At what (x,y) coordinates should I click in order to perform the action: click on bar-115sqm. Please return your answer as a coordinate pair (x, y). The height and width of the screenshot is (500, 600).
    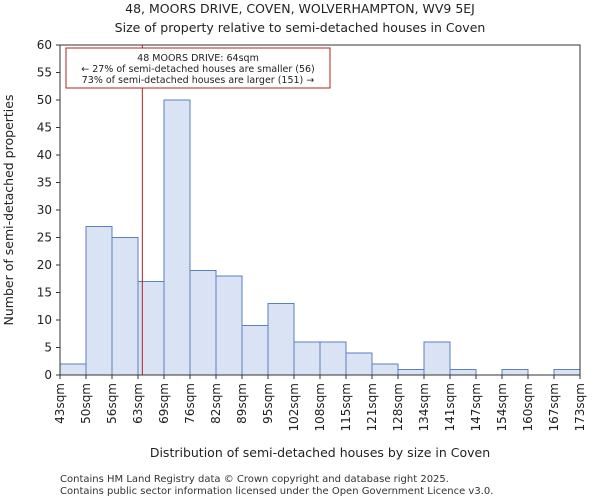
    Looking at the image, I should click on (359, 364).